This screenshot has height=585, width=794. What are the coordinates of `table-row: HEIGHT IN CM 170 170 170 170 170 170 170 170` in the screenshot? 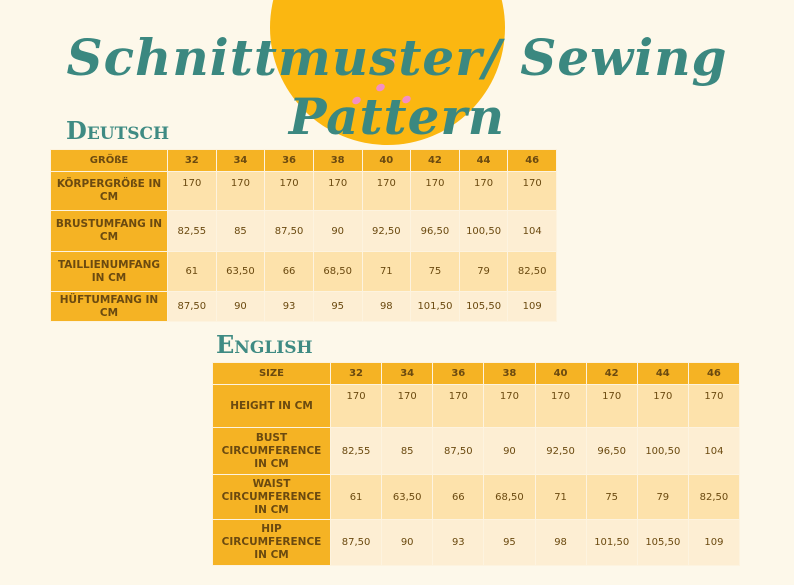 It's located at (476, 406).